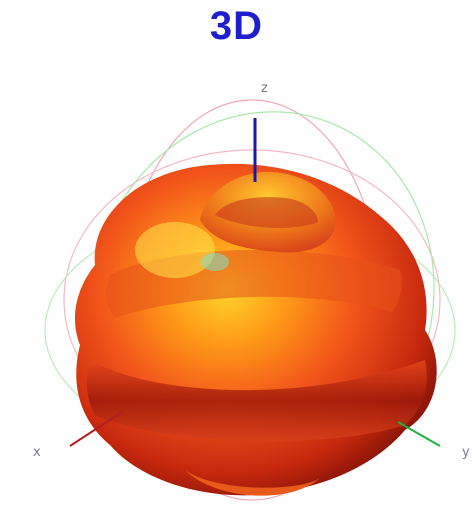  I want to click on view-title: 3D, so click(236, 26).